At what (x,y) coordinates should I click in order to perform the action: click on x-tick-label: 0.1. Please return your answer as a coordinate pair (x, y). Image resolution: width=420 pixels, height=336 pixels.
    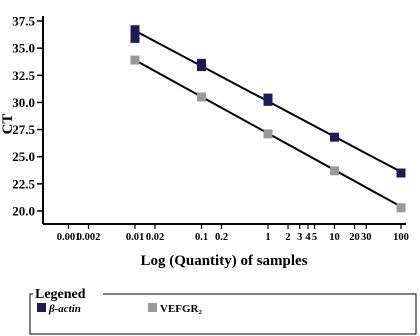
    Looking at the image, I should click on (201, 237).